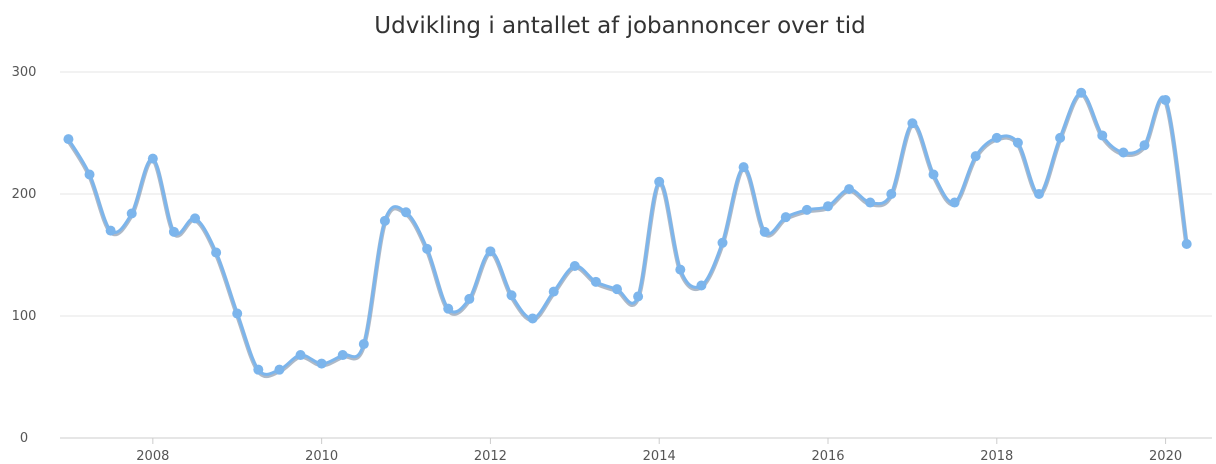 Image resolution: width=1216 pixels, height=464 pixels. What do you see at coordinates (321, 456) in the screenshot?
I see `x-tick-label: 2010` at bounding box center [321, 456].